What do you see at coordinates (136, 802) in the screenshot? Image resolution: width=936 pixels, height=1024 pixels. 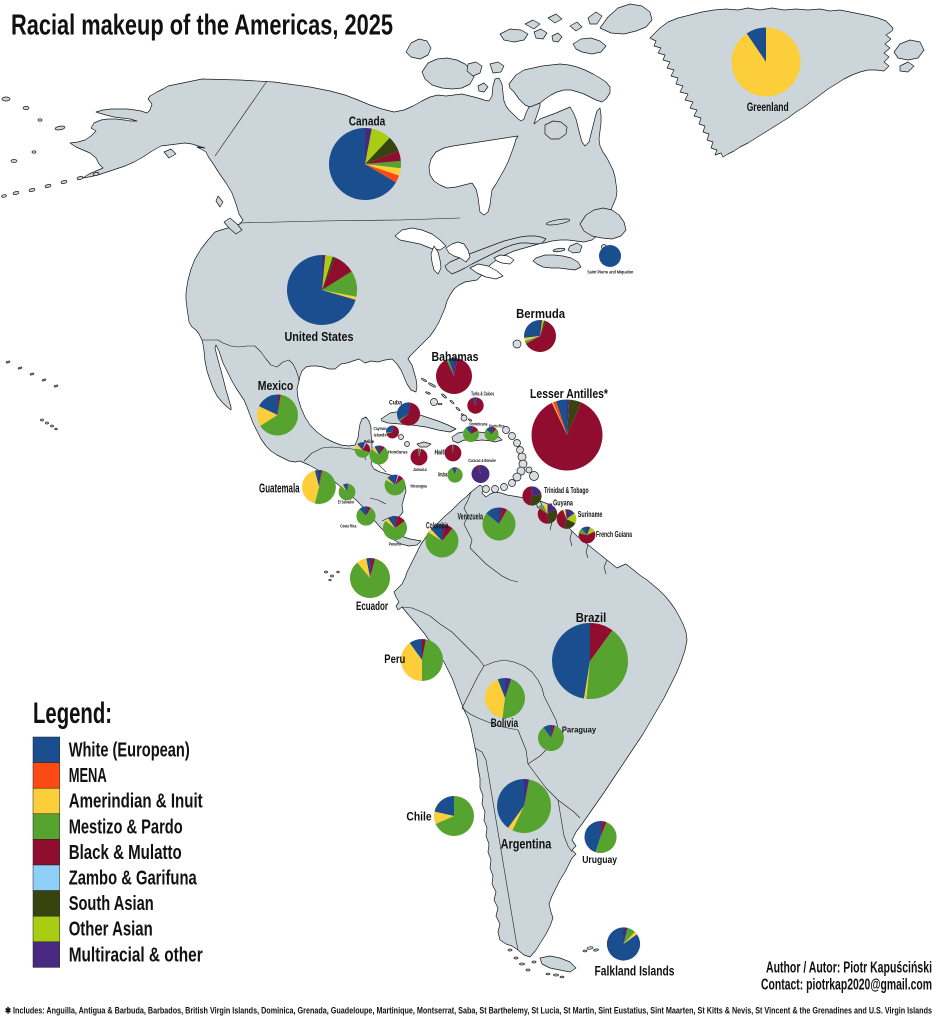 I see `svg-text: Amerindian & Inuit` at bounding box center [136, 802].